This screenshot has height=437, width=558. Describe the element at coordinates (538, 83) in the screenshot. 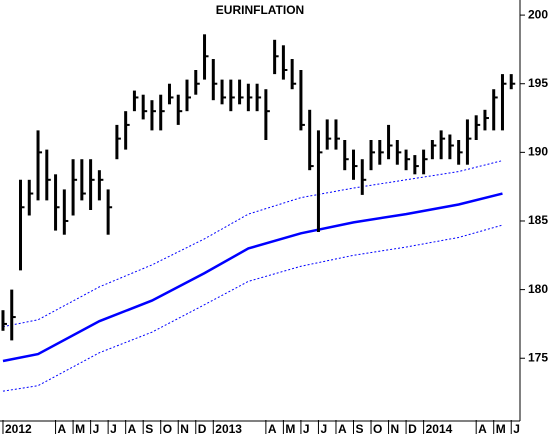

I see `y-tick-label: 195` at that location.